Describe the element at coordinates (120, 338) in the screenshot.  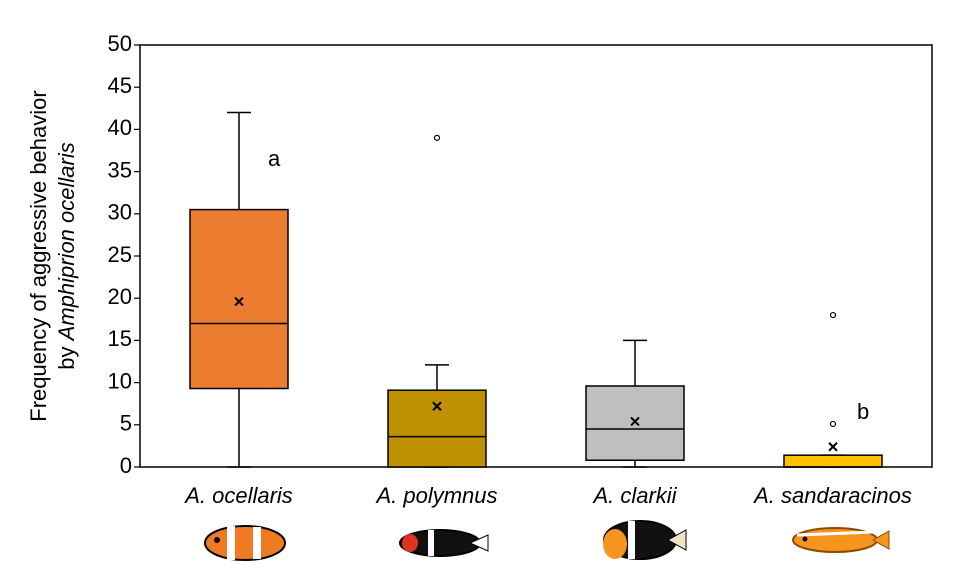
I see `y-tick-label: 15` at that location.